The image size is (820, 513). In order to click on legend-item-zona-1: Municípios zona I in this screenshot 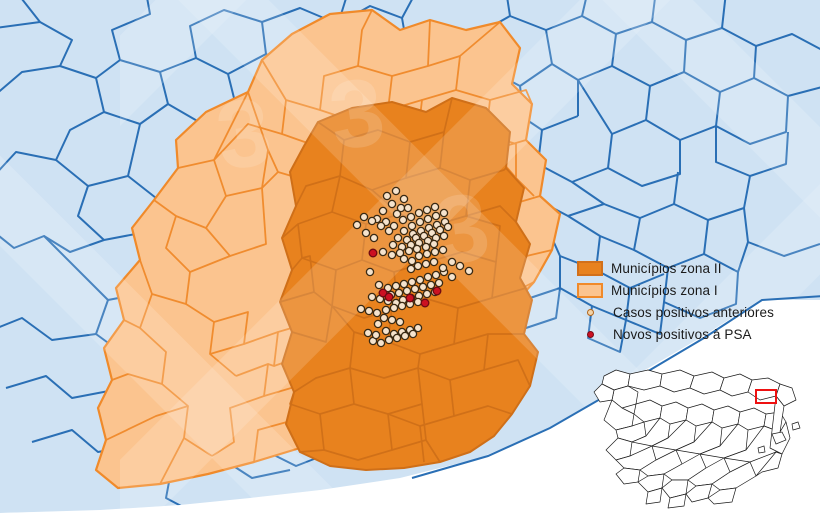, I will do `click(695, 290)`.